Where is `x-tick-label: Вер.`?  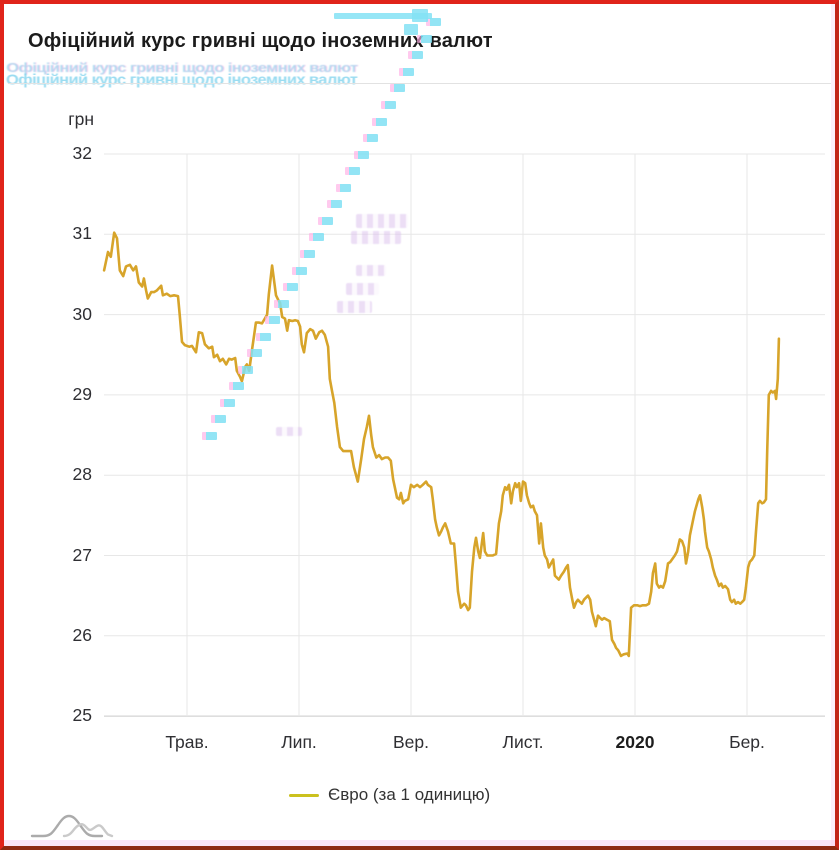
x-tick-label: Вер. is located at coordinates (411, 742).